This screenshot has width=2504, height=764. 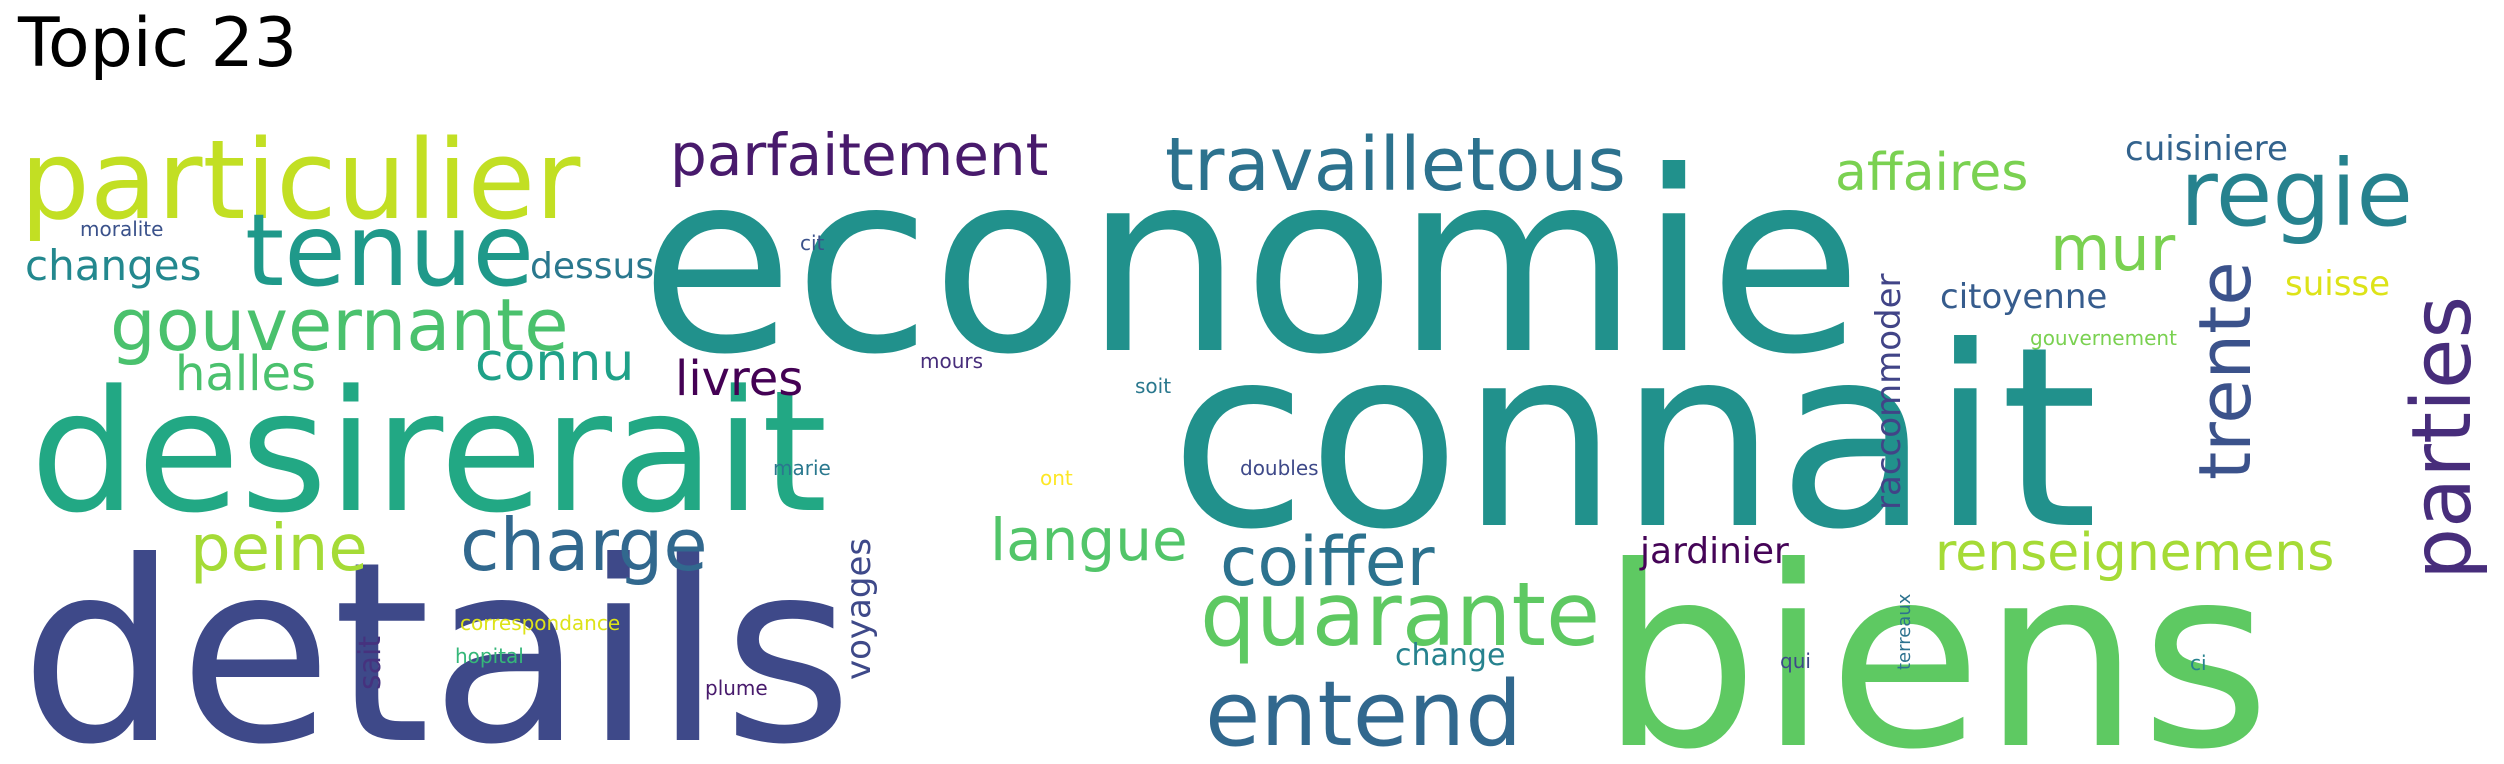 What do you see at coordinates (1153, 386) in the screenshot?
I see `word-soit: soit` at bounding box center [1153, 386].